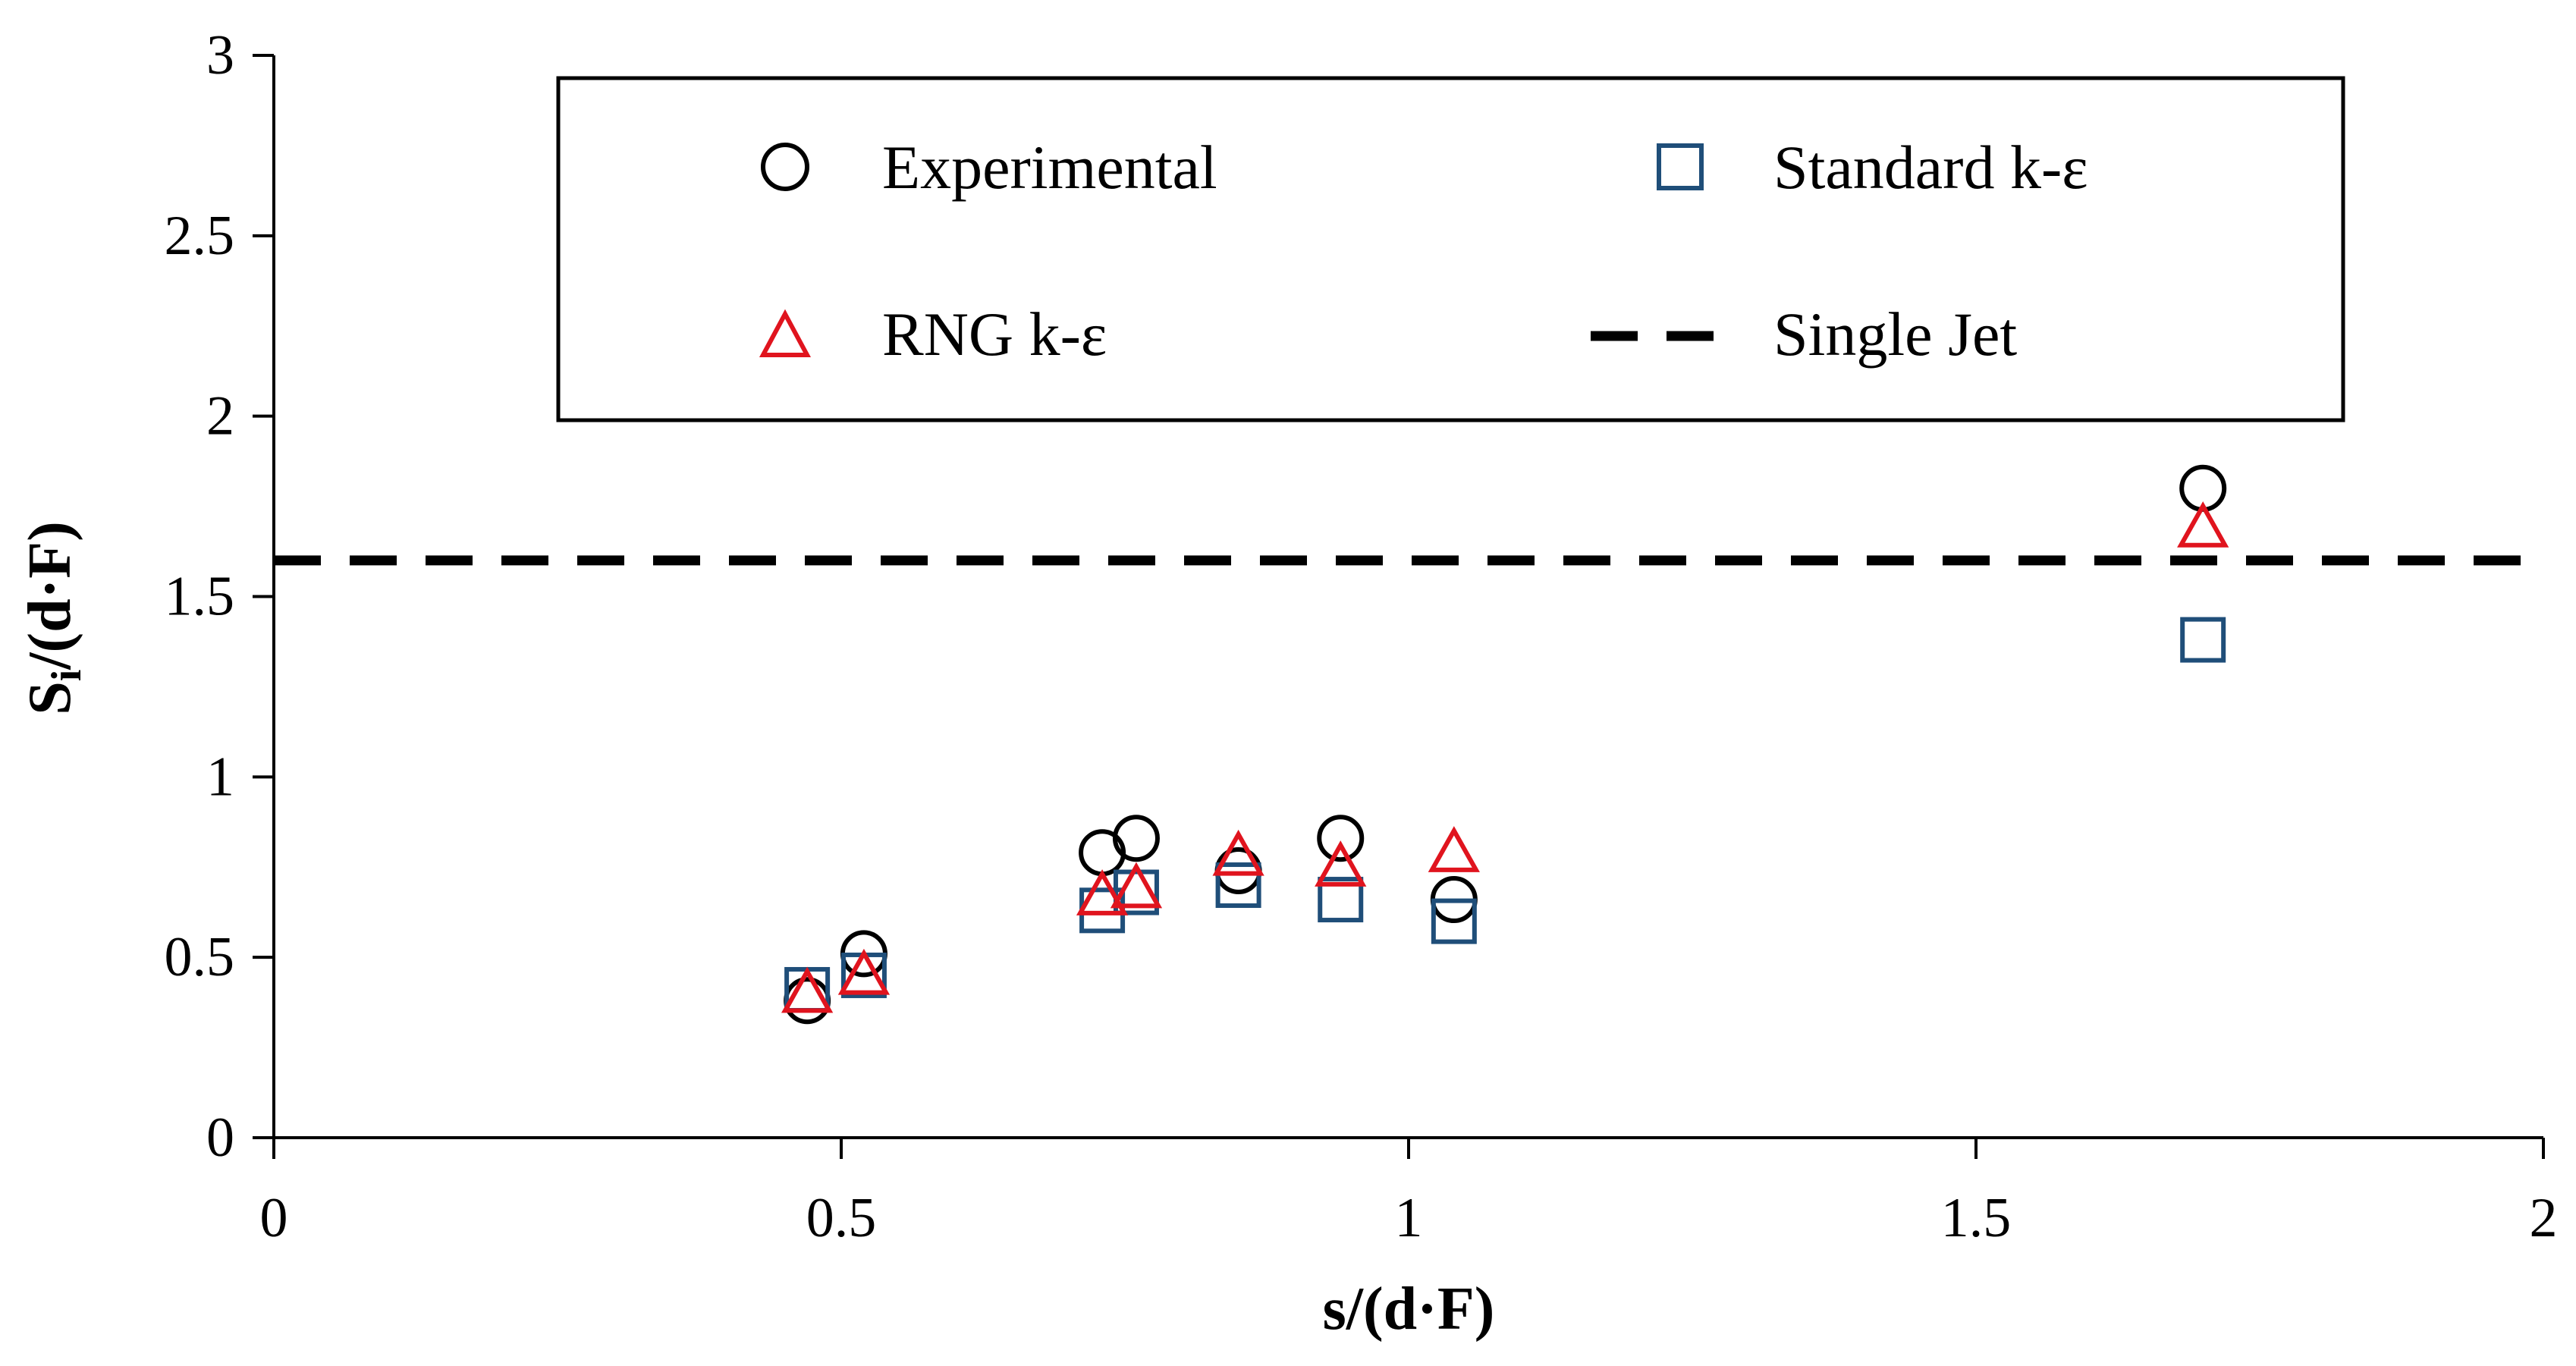  I want to click on y-axis-title-main: S, so click(50, 698).